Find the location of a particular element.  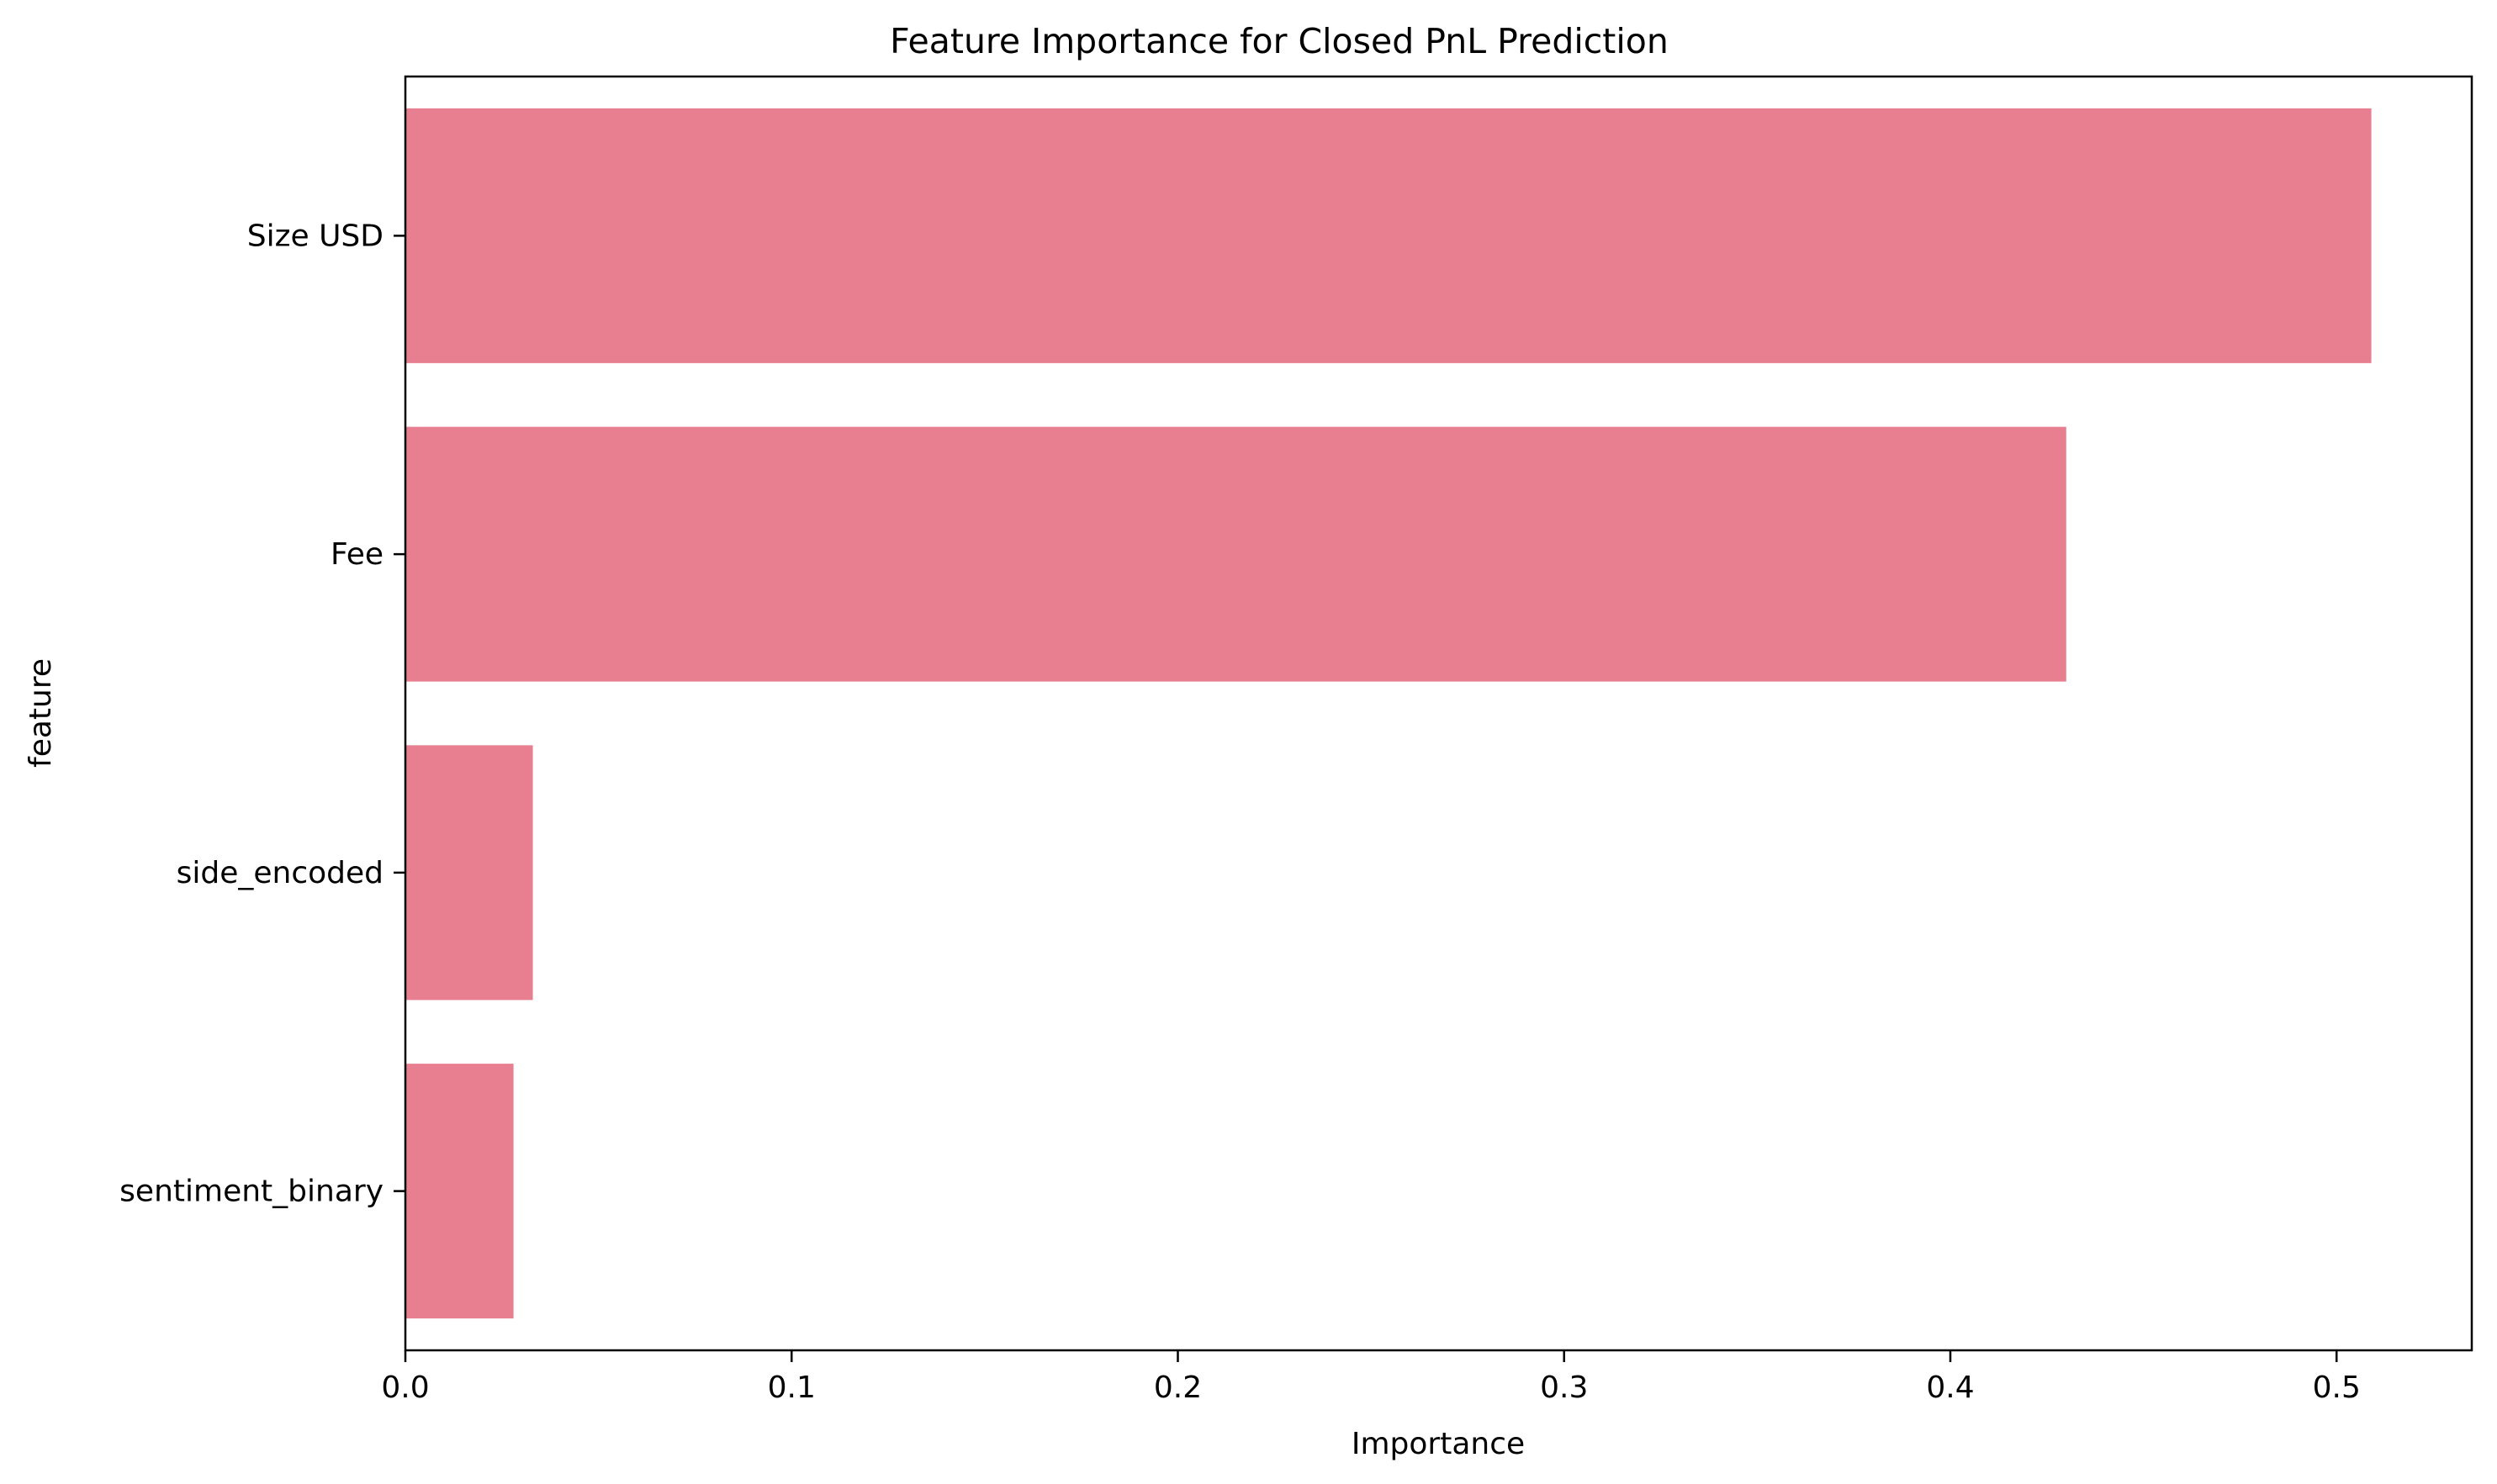

bar-sentiment-binary is located at coordinates (459, 1191).